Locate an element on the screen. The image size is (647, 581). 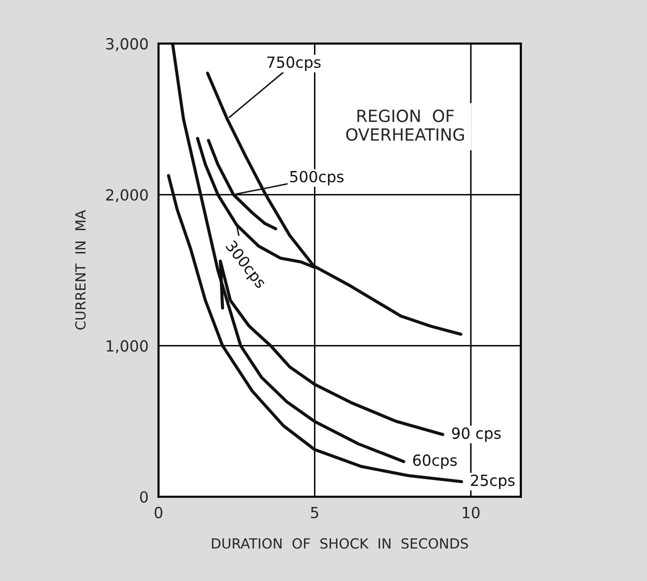
x-tick-label: 0 is located at coordinates (158, 512).